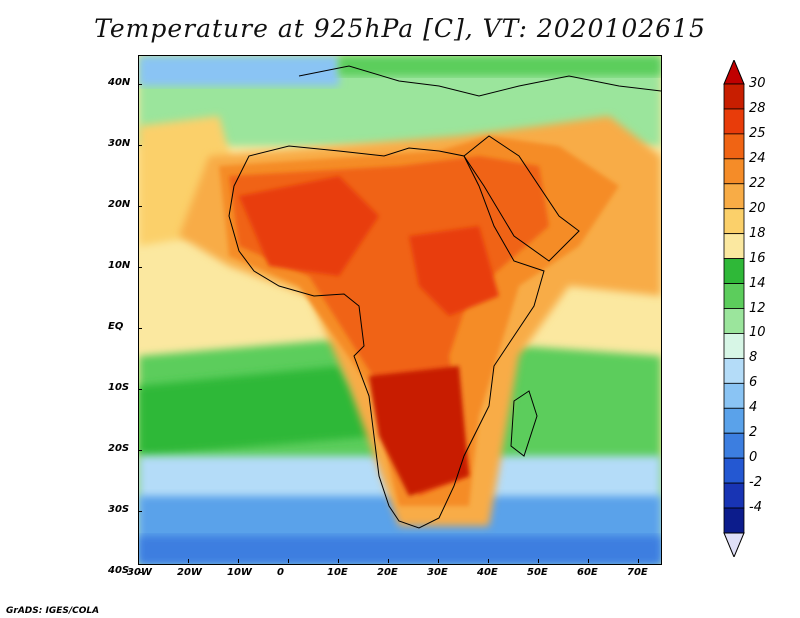 The height and width of the screenshot is (618, 800). What do you see at coordinates (757, 83) in the screenshot?
I see `colorbar-label: 30` at bounding box center [757, 83].